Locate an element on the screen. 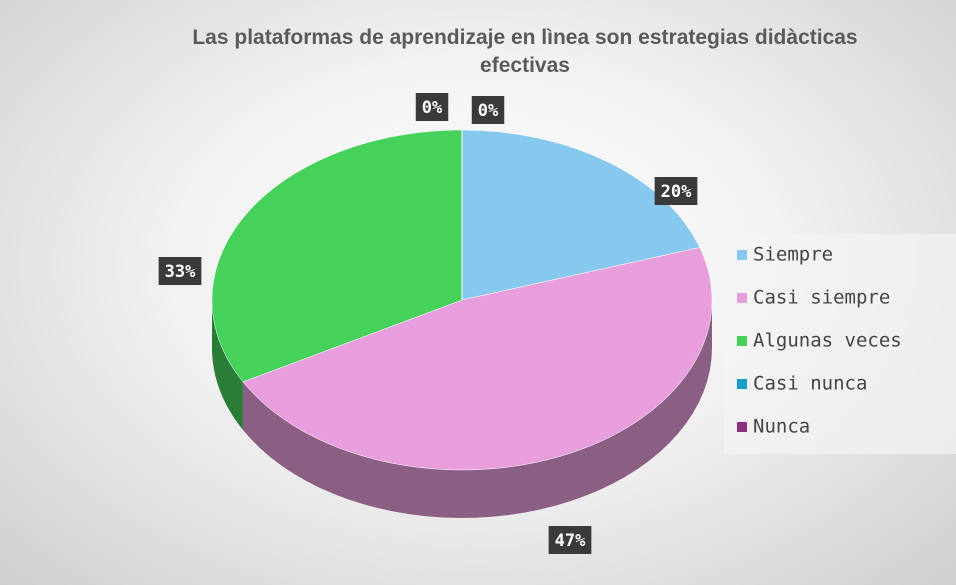 This screenshot has width=956, height=585. data-label: 20% is located at coordinates (676, 191).